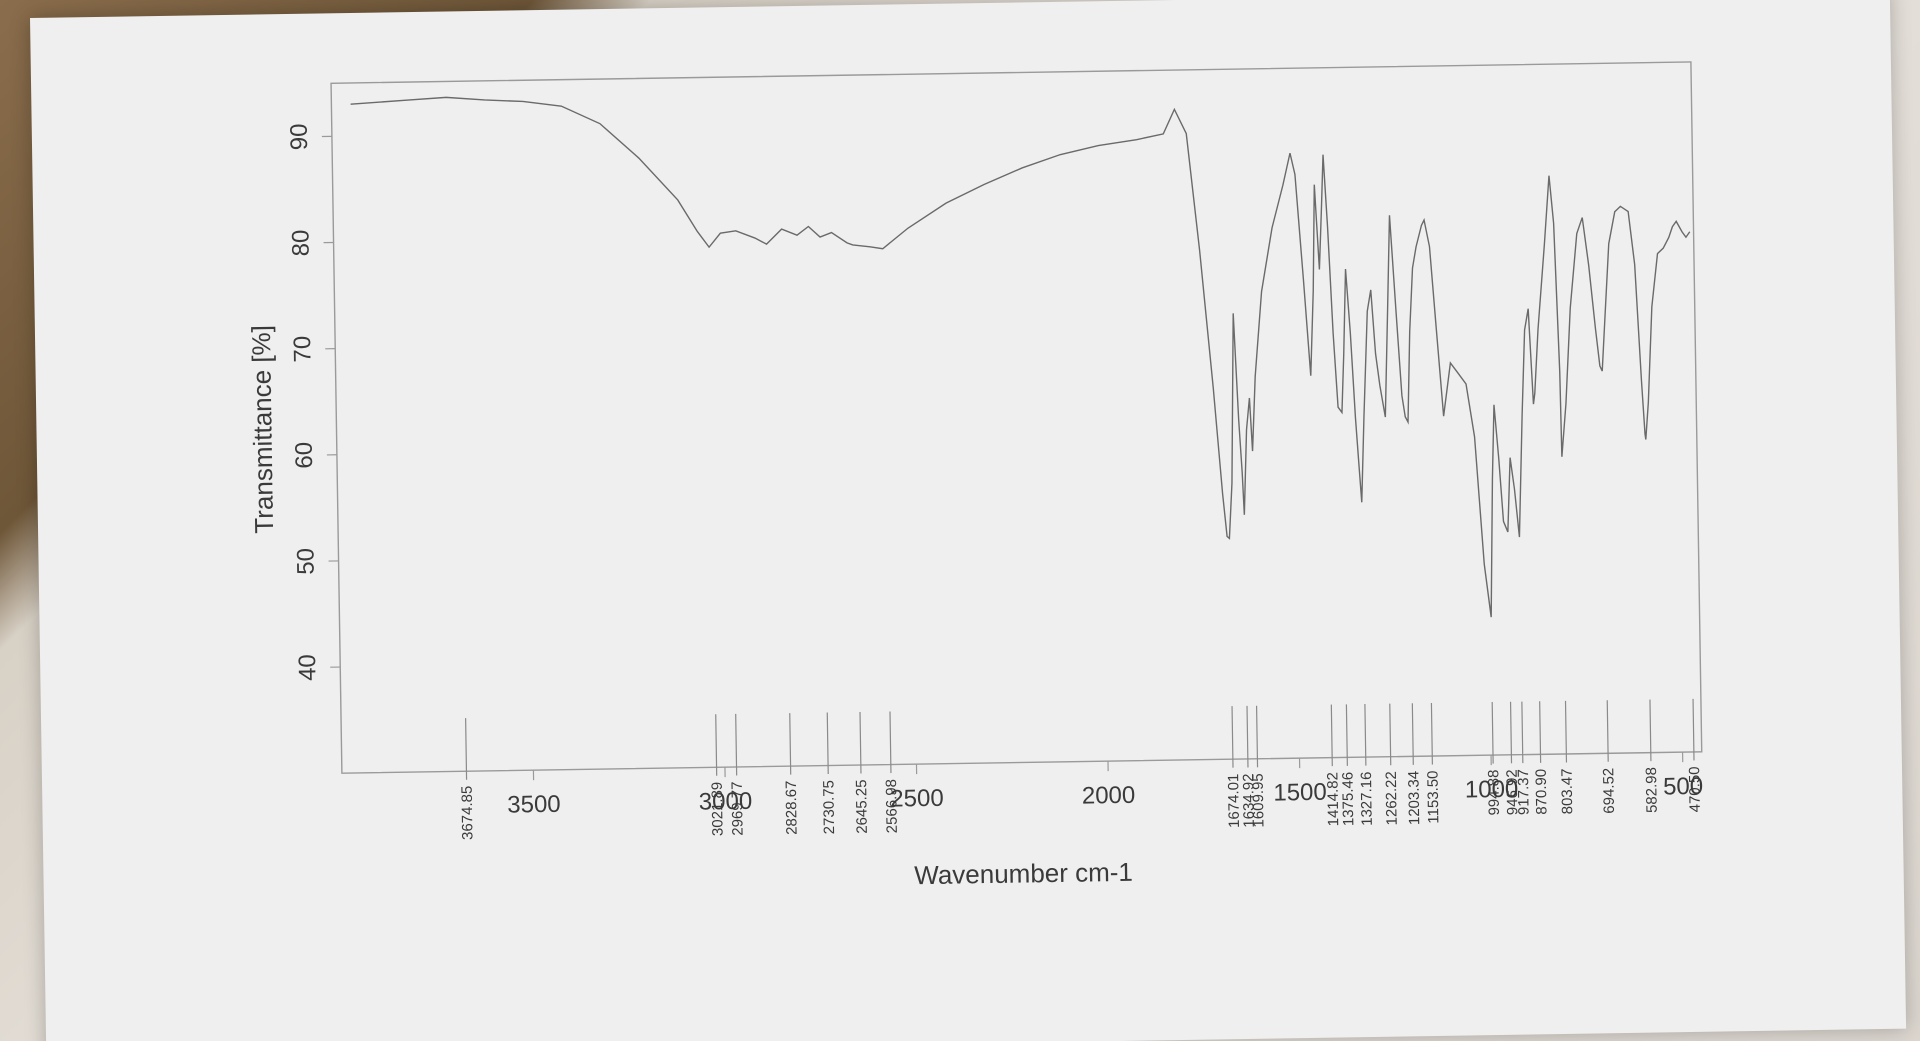  Describe the element at coordinates (1695, 789) in the screenshot. I see `peak-label: 470.50` at that location.